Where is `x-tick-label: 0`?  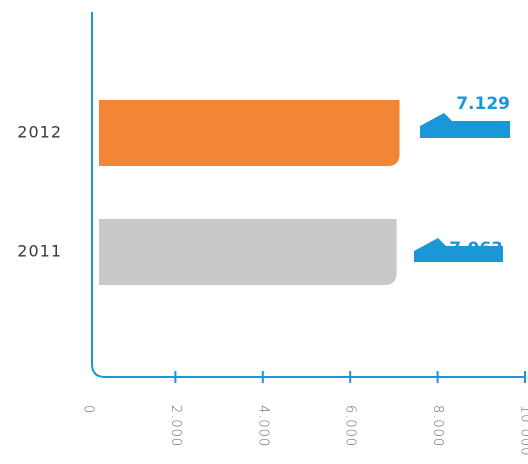
x-tick-label: 0 is located at coordinates (88, 409).